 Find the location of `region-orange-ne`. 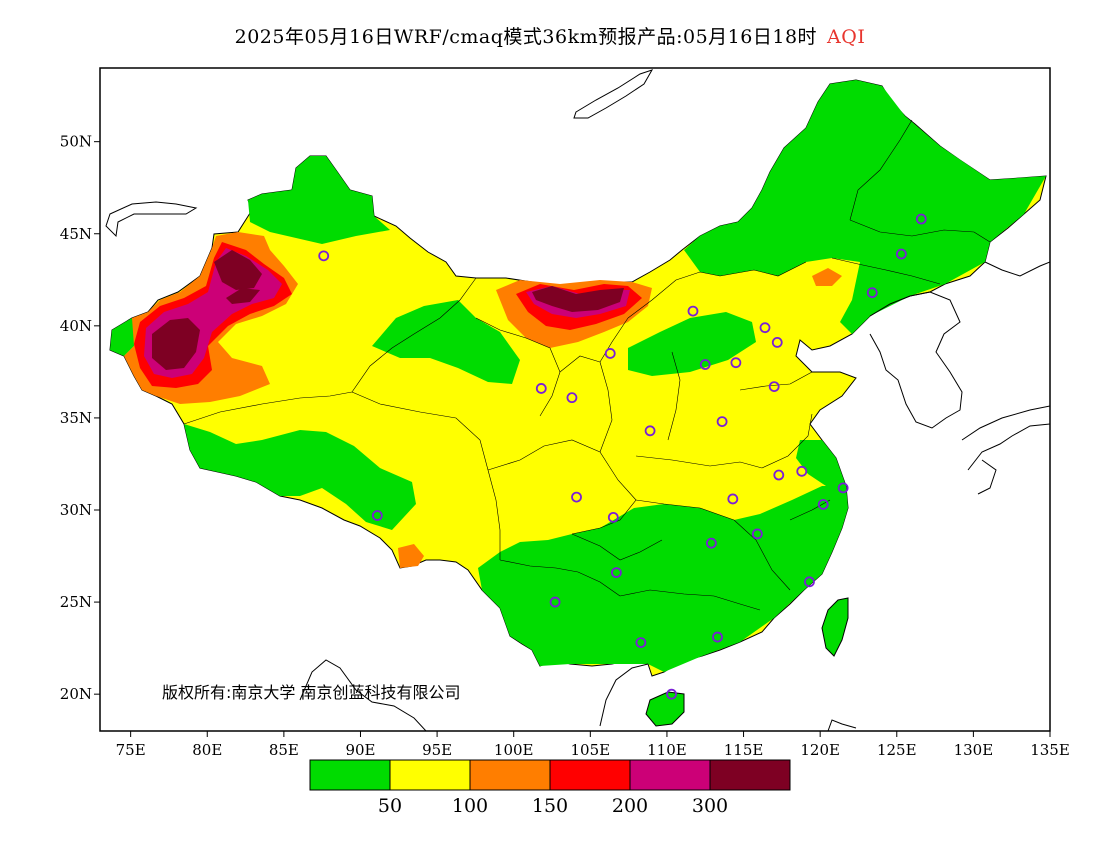

region-orange-ne is located at coordinates (827, 277).